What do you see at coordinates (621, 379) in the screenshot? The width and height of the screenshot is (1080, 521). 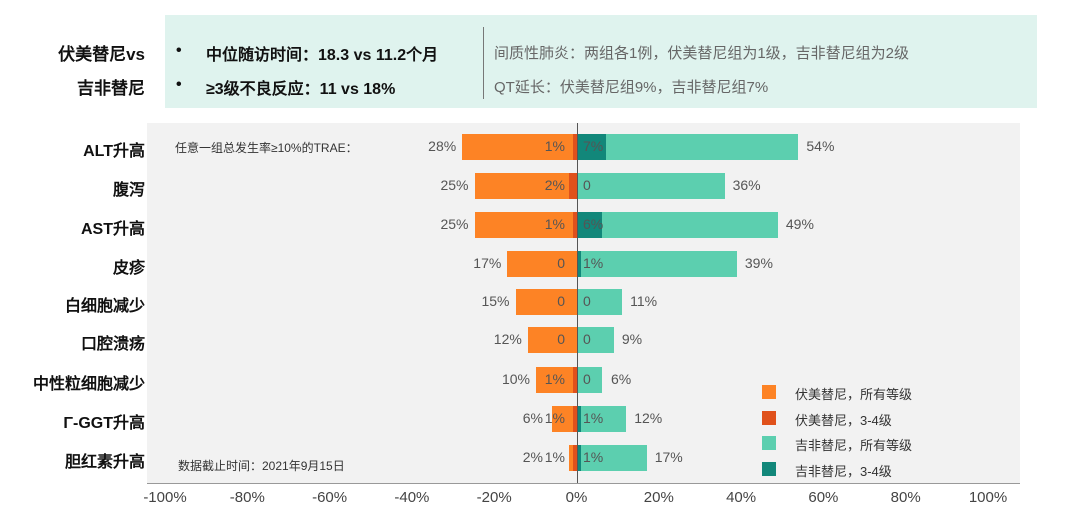 I see `label-gefitinib-all: 6%` at bounding box center [621, 379].